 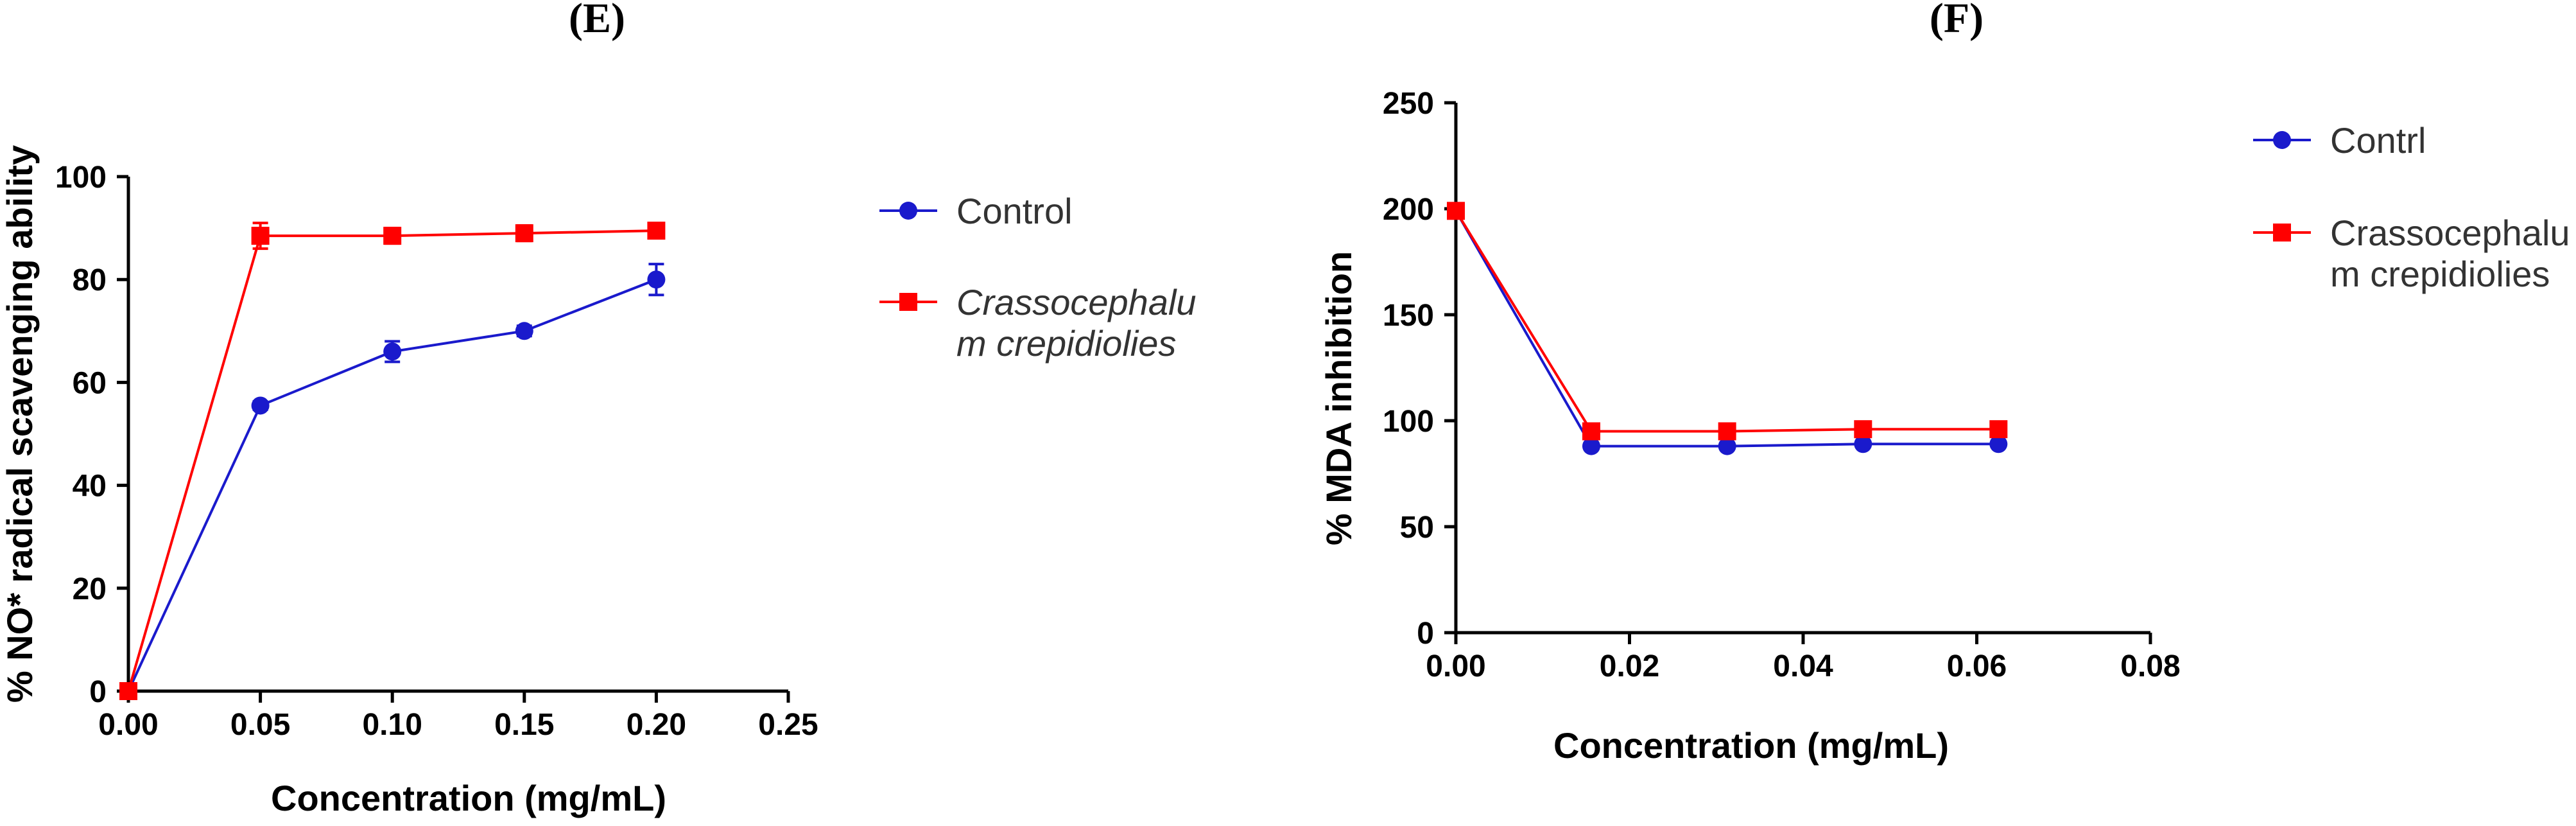 I want to click on panel-e-x-axis-title: Concentration (mg/mL), so click(x=468, y=798).